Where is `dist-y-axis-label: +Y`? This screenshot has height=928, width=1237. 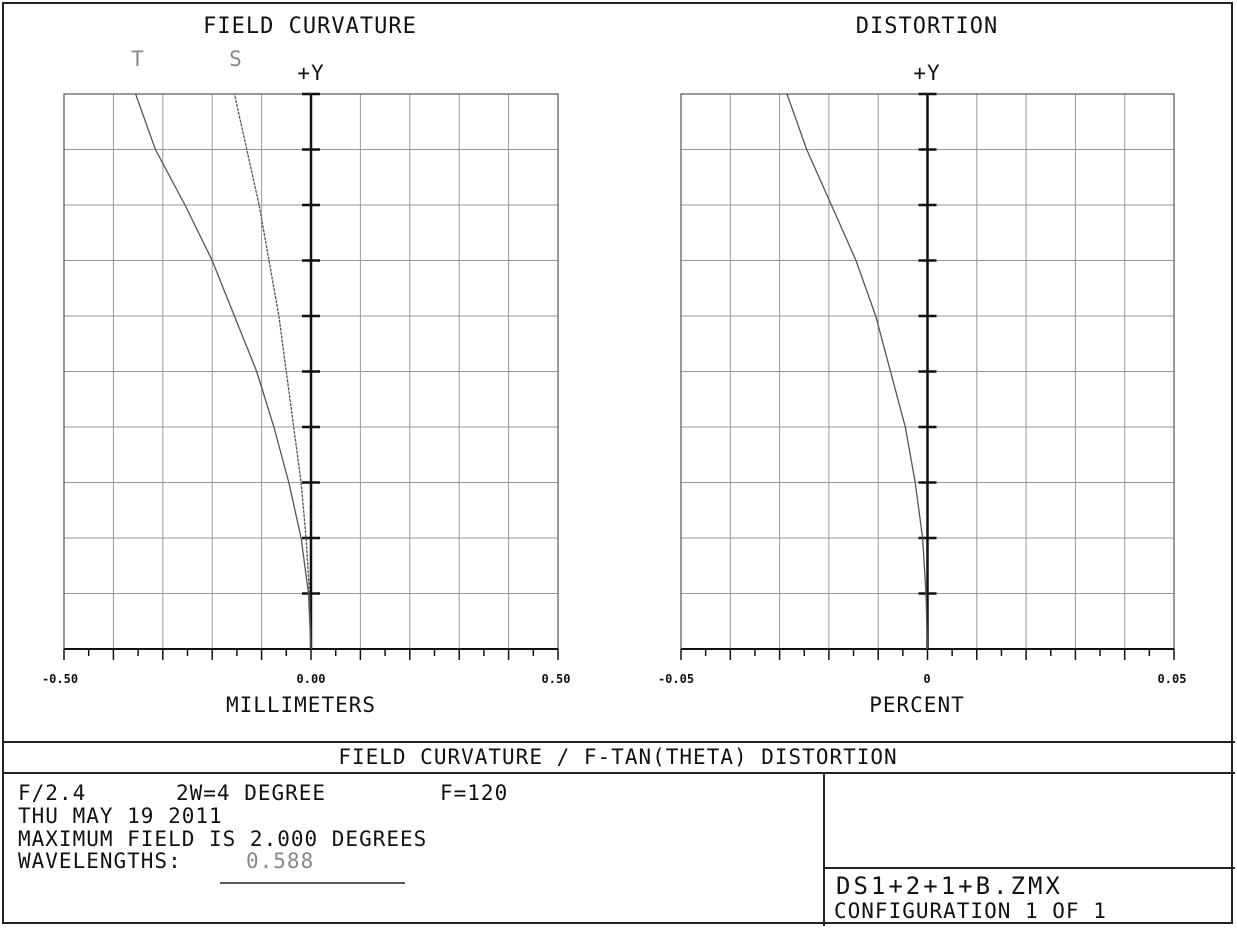 dist-y-axis-label: +Y is located at coordinates (926, 73).